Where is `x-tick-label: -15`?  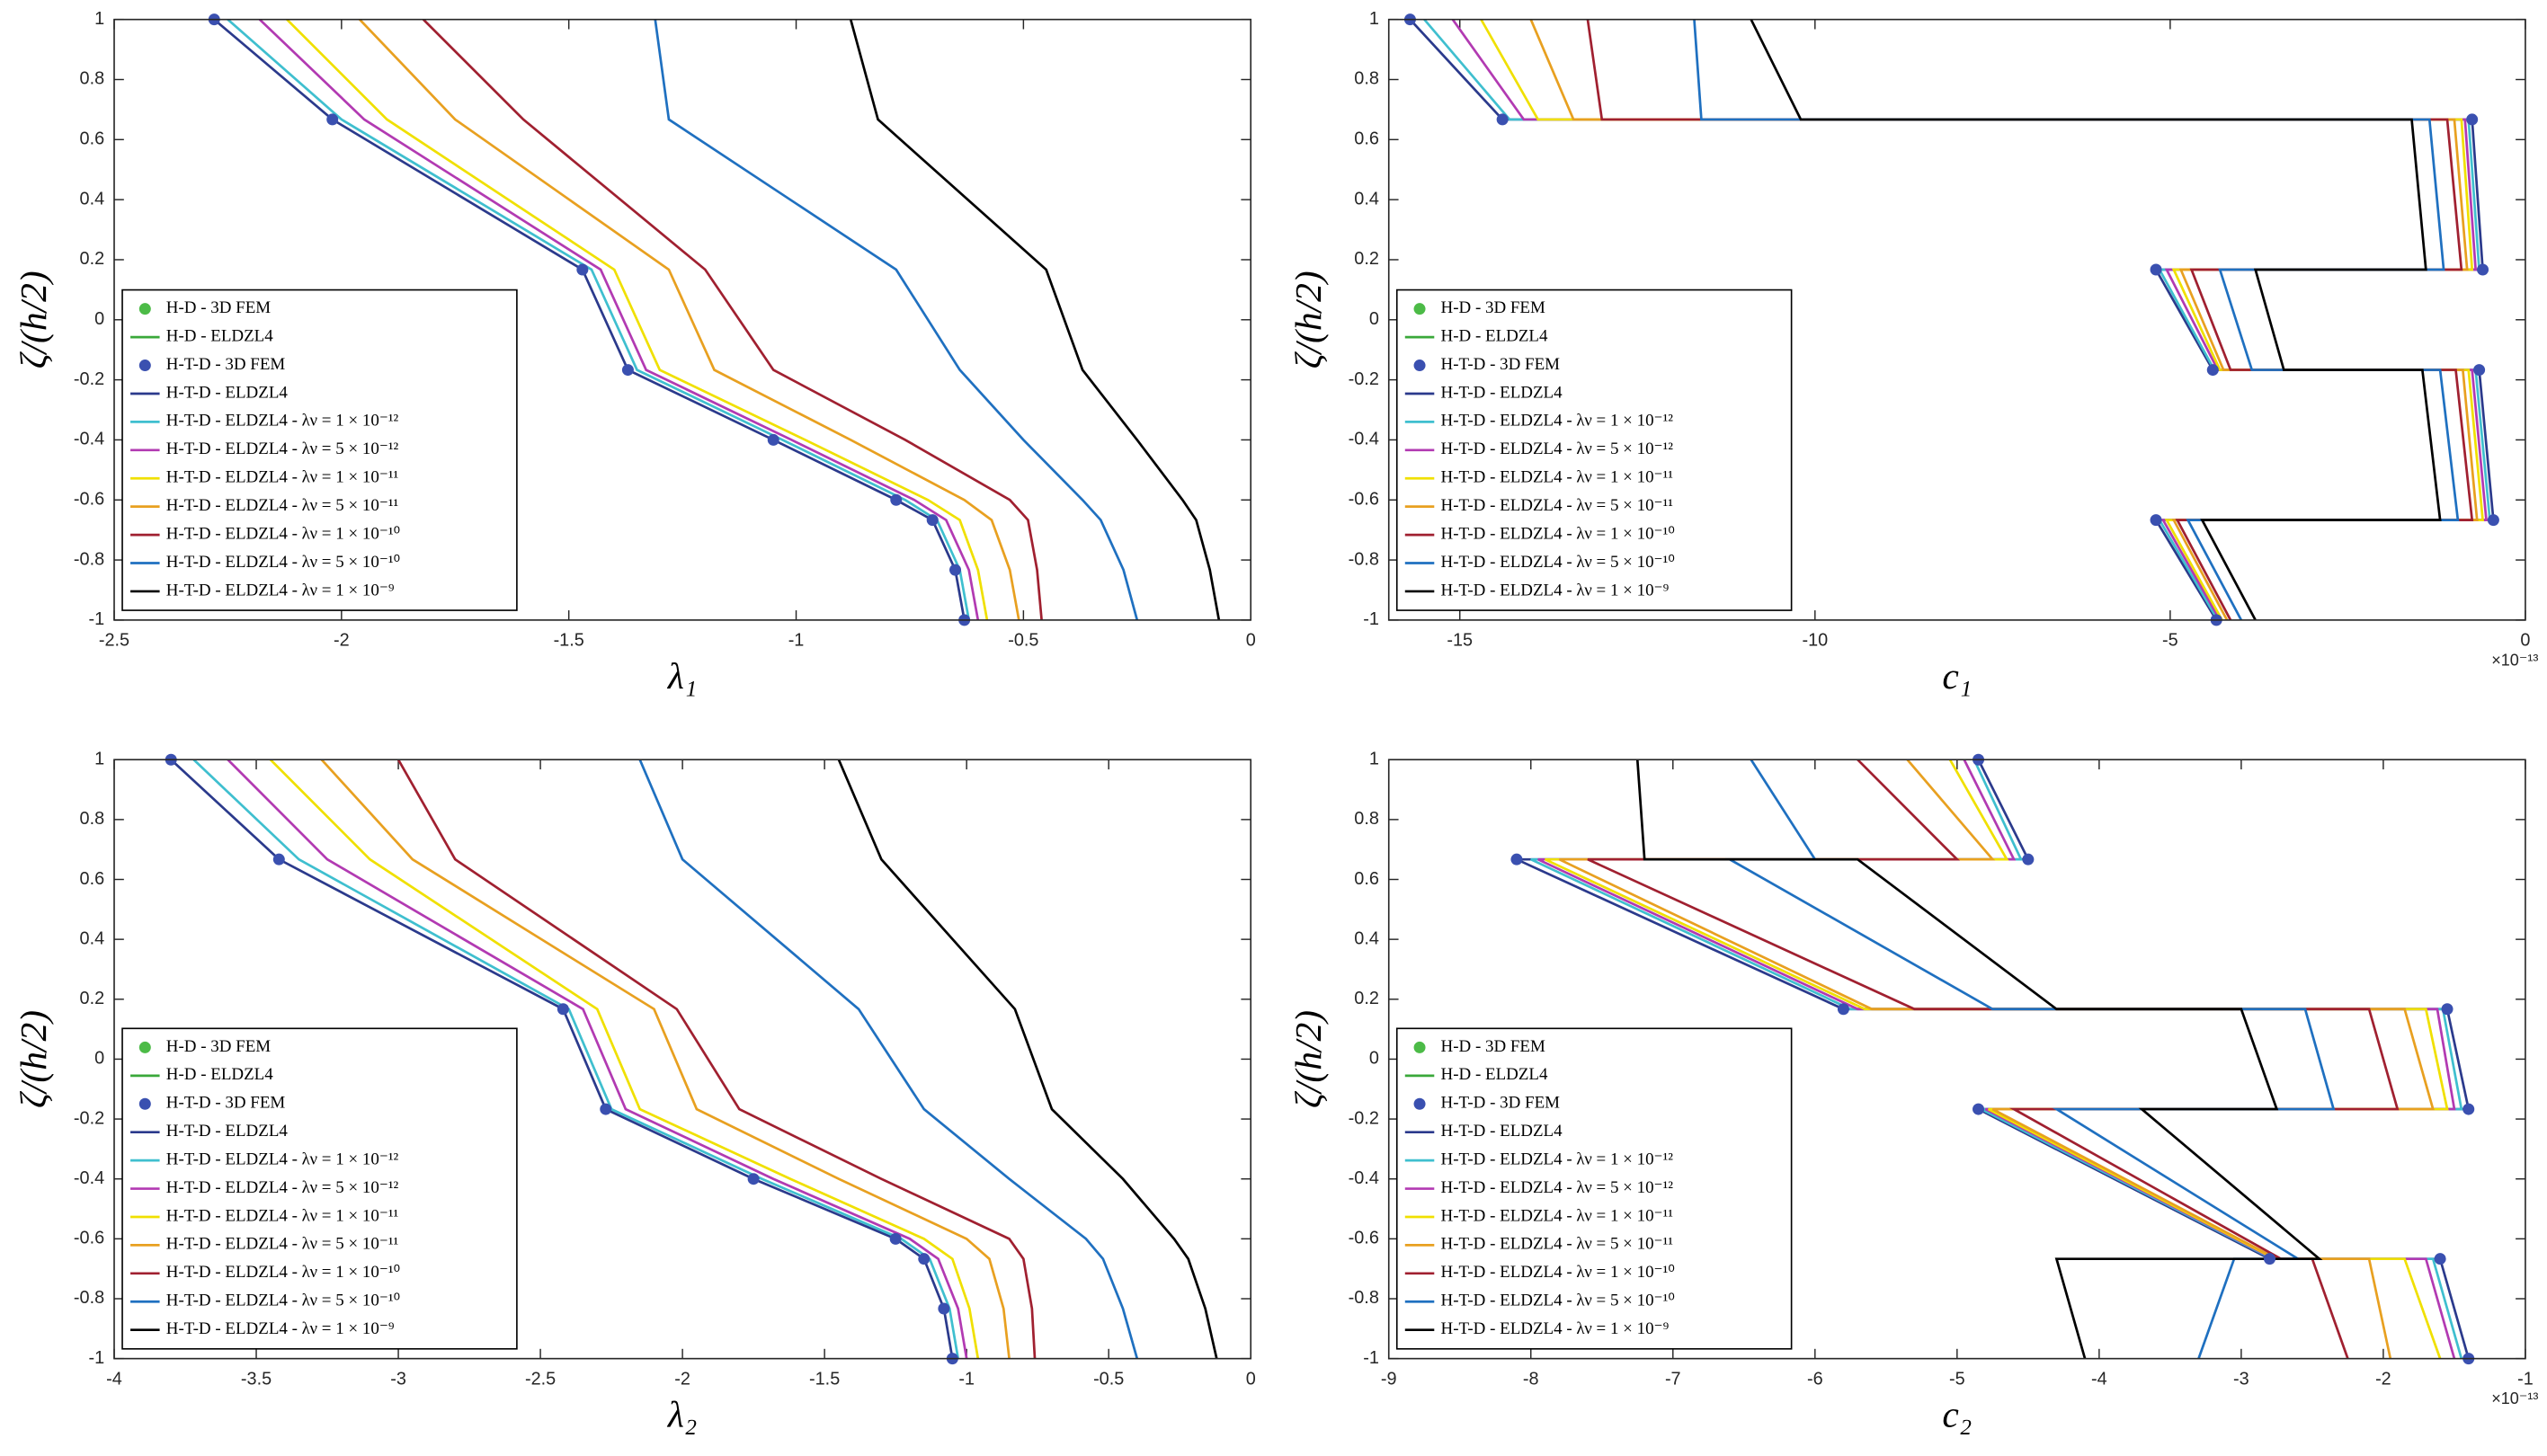
x-tick-label: -15 is located at coordinates (1460, 641).